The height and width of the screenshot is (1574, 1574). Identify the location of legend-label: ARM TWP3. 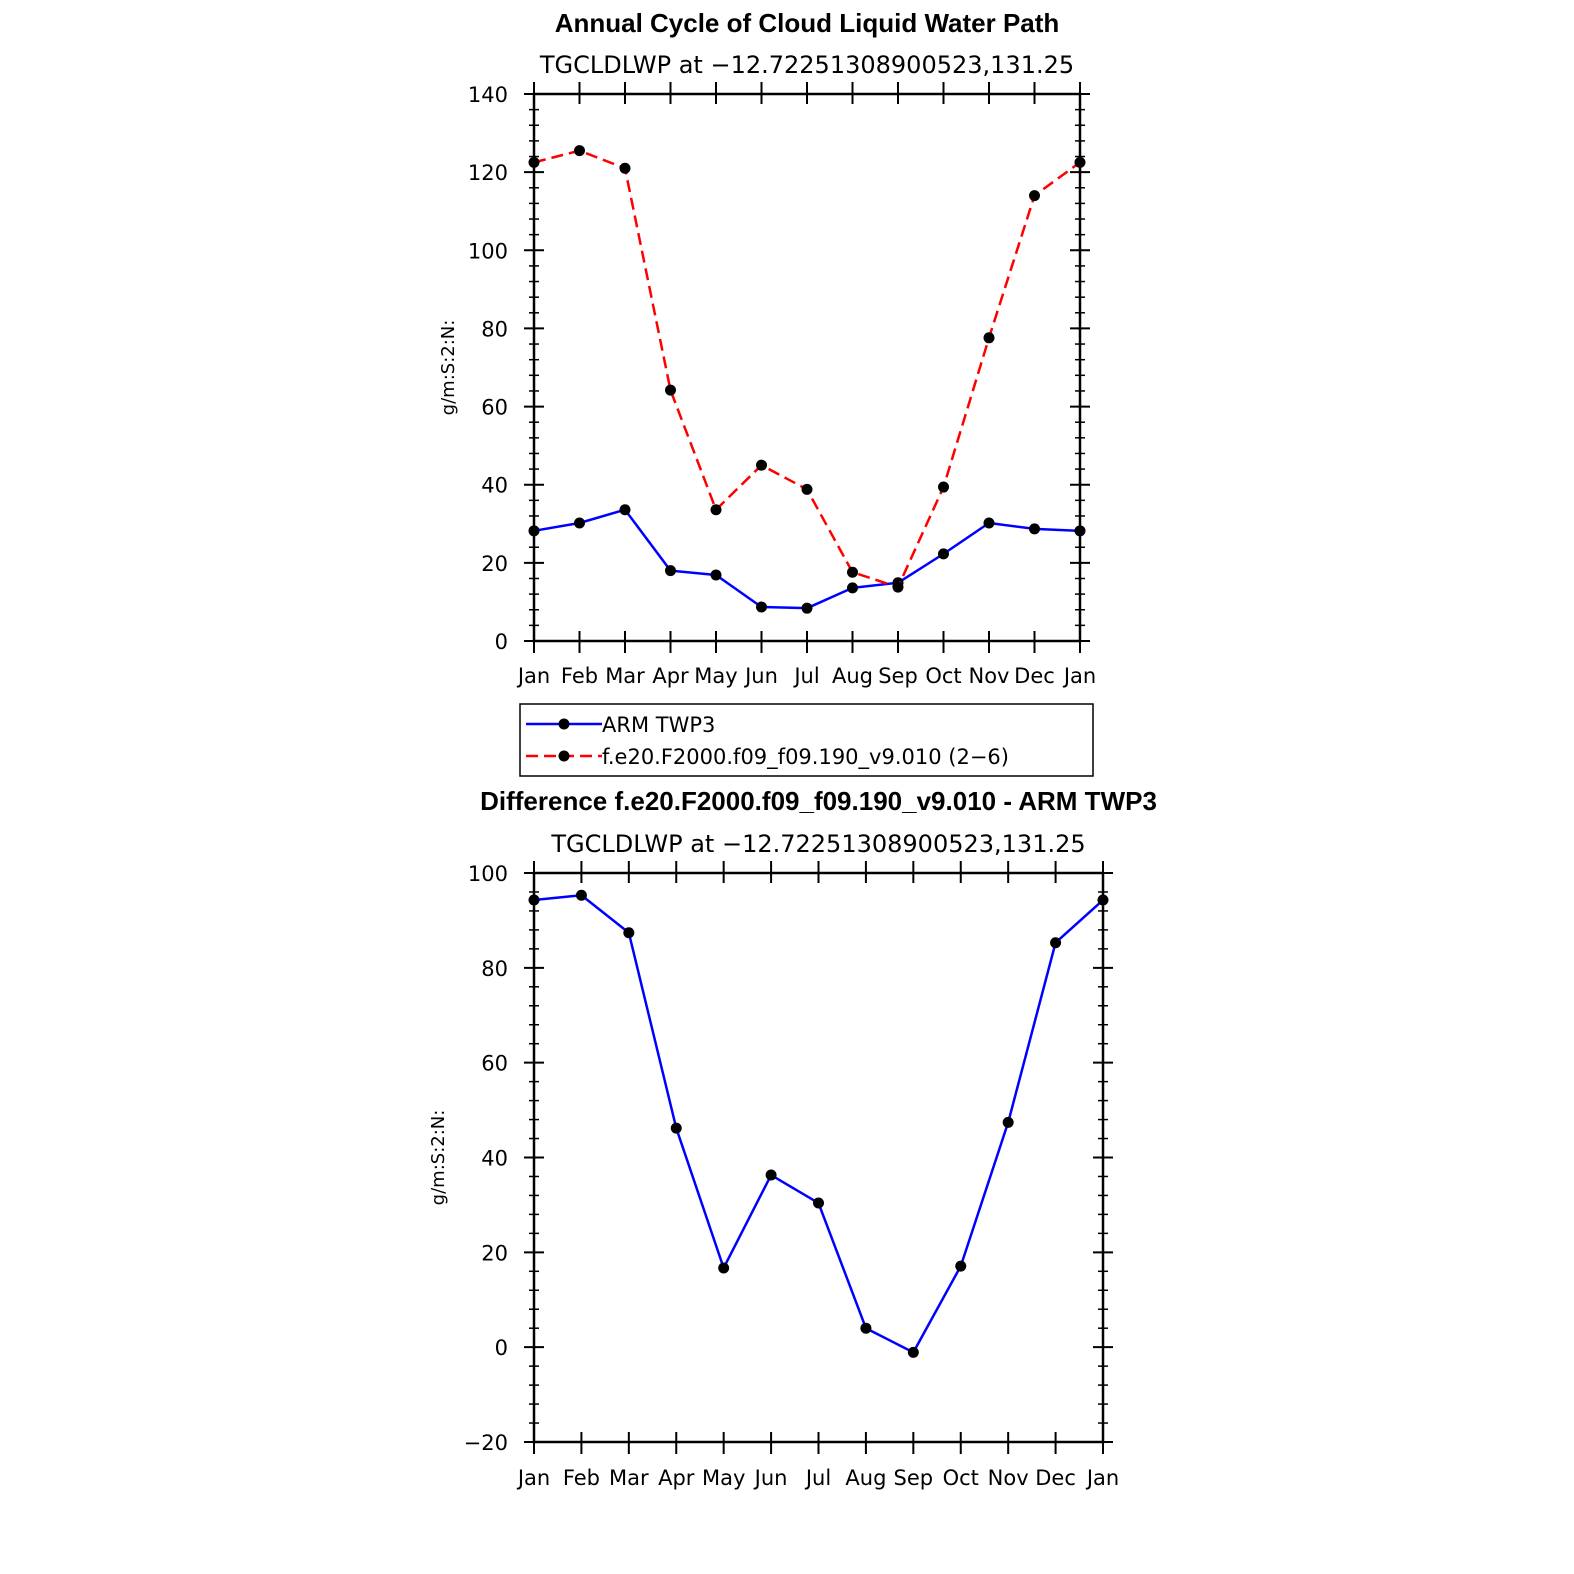
(658, 725).